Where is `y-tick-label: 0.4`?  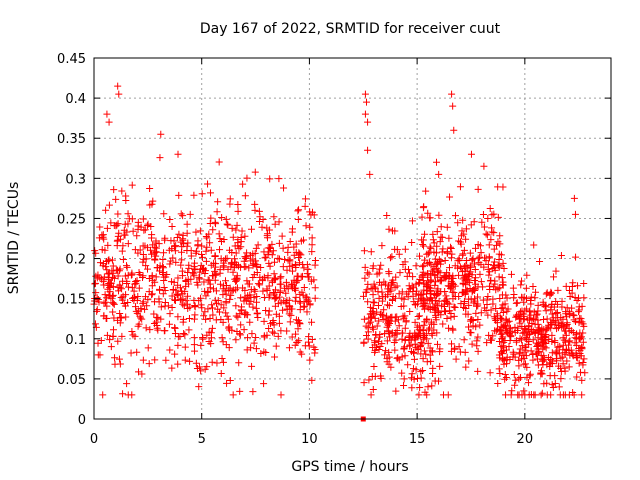 y-tick-label: 0.4 is located at coordinates (75, 99).